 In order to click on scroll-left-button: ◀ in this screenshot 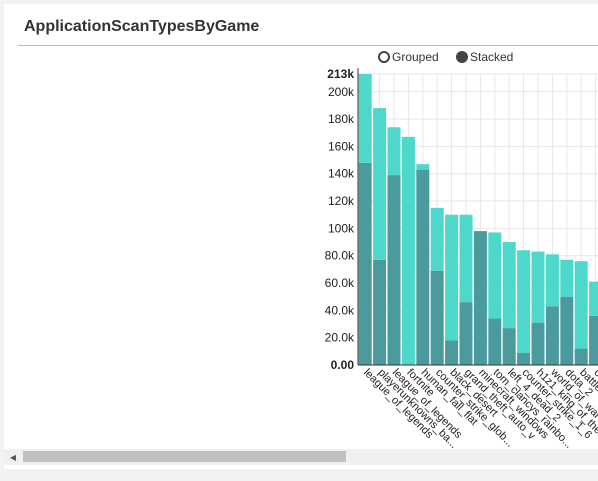, I will do `click(13, 457)`.